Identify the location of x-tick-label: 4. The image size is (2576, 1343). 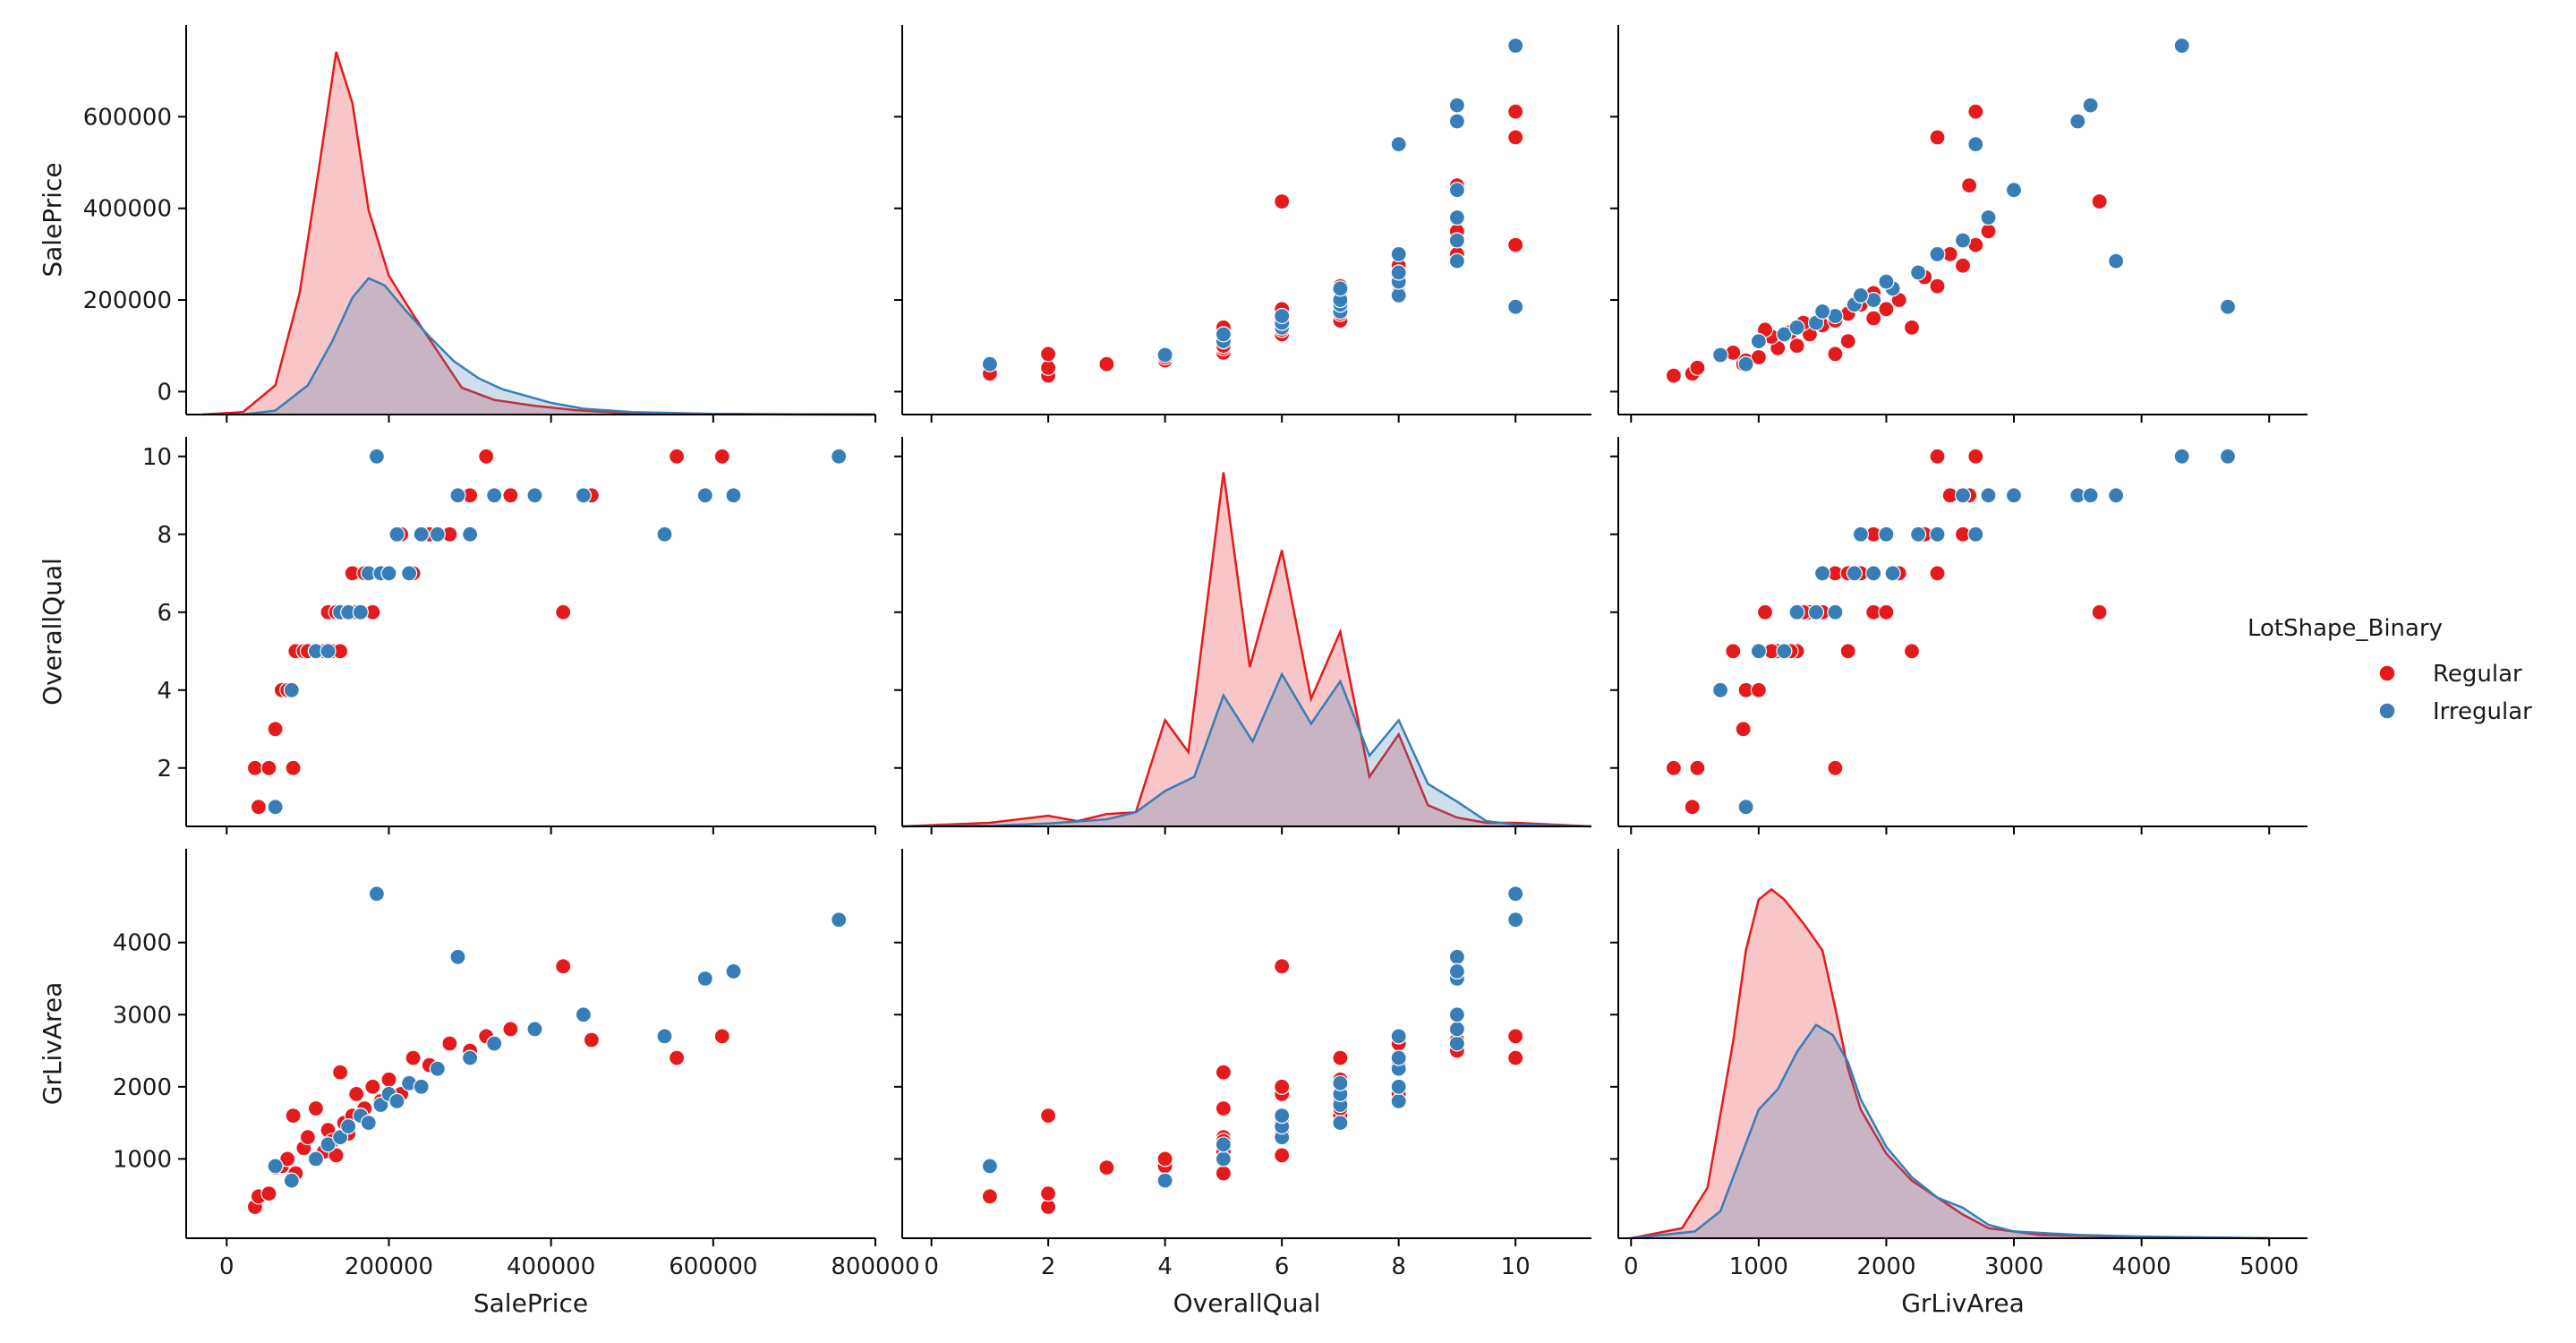
(1165, 1266).